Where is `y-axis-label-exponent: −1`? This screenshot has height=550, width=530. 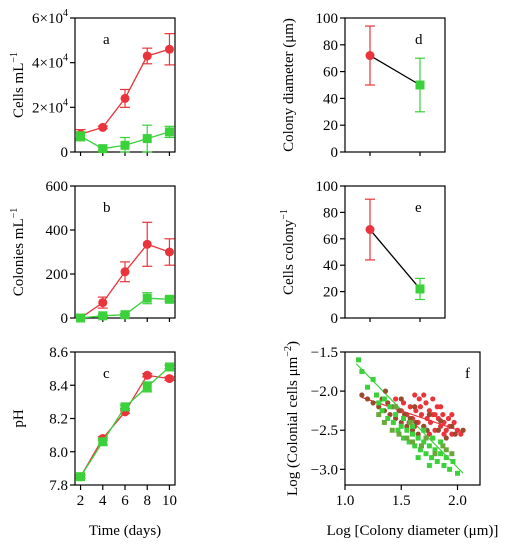 y-axis-label-exponent: −1 is located at coordinates (14, 213).